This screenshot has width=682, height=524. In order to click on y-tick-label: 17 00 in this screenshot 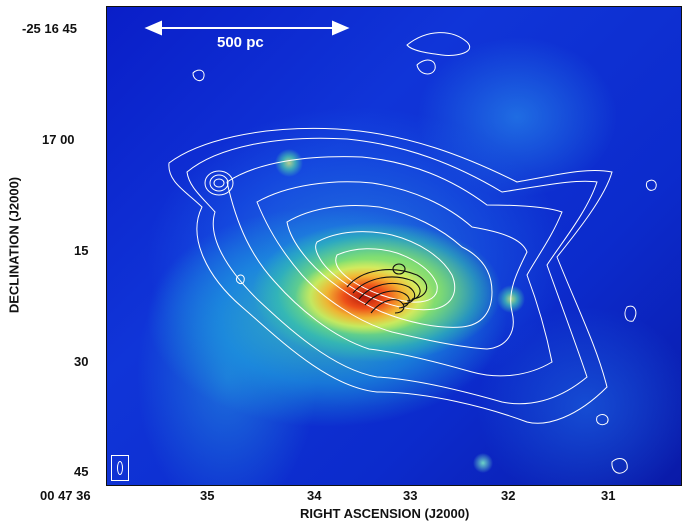, I will do `click(58, 139)`.